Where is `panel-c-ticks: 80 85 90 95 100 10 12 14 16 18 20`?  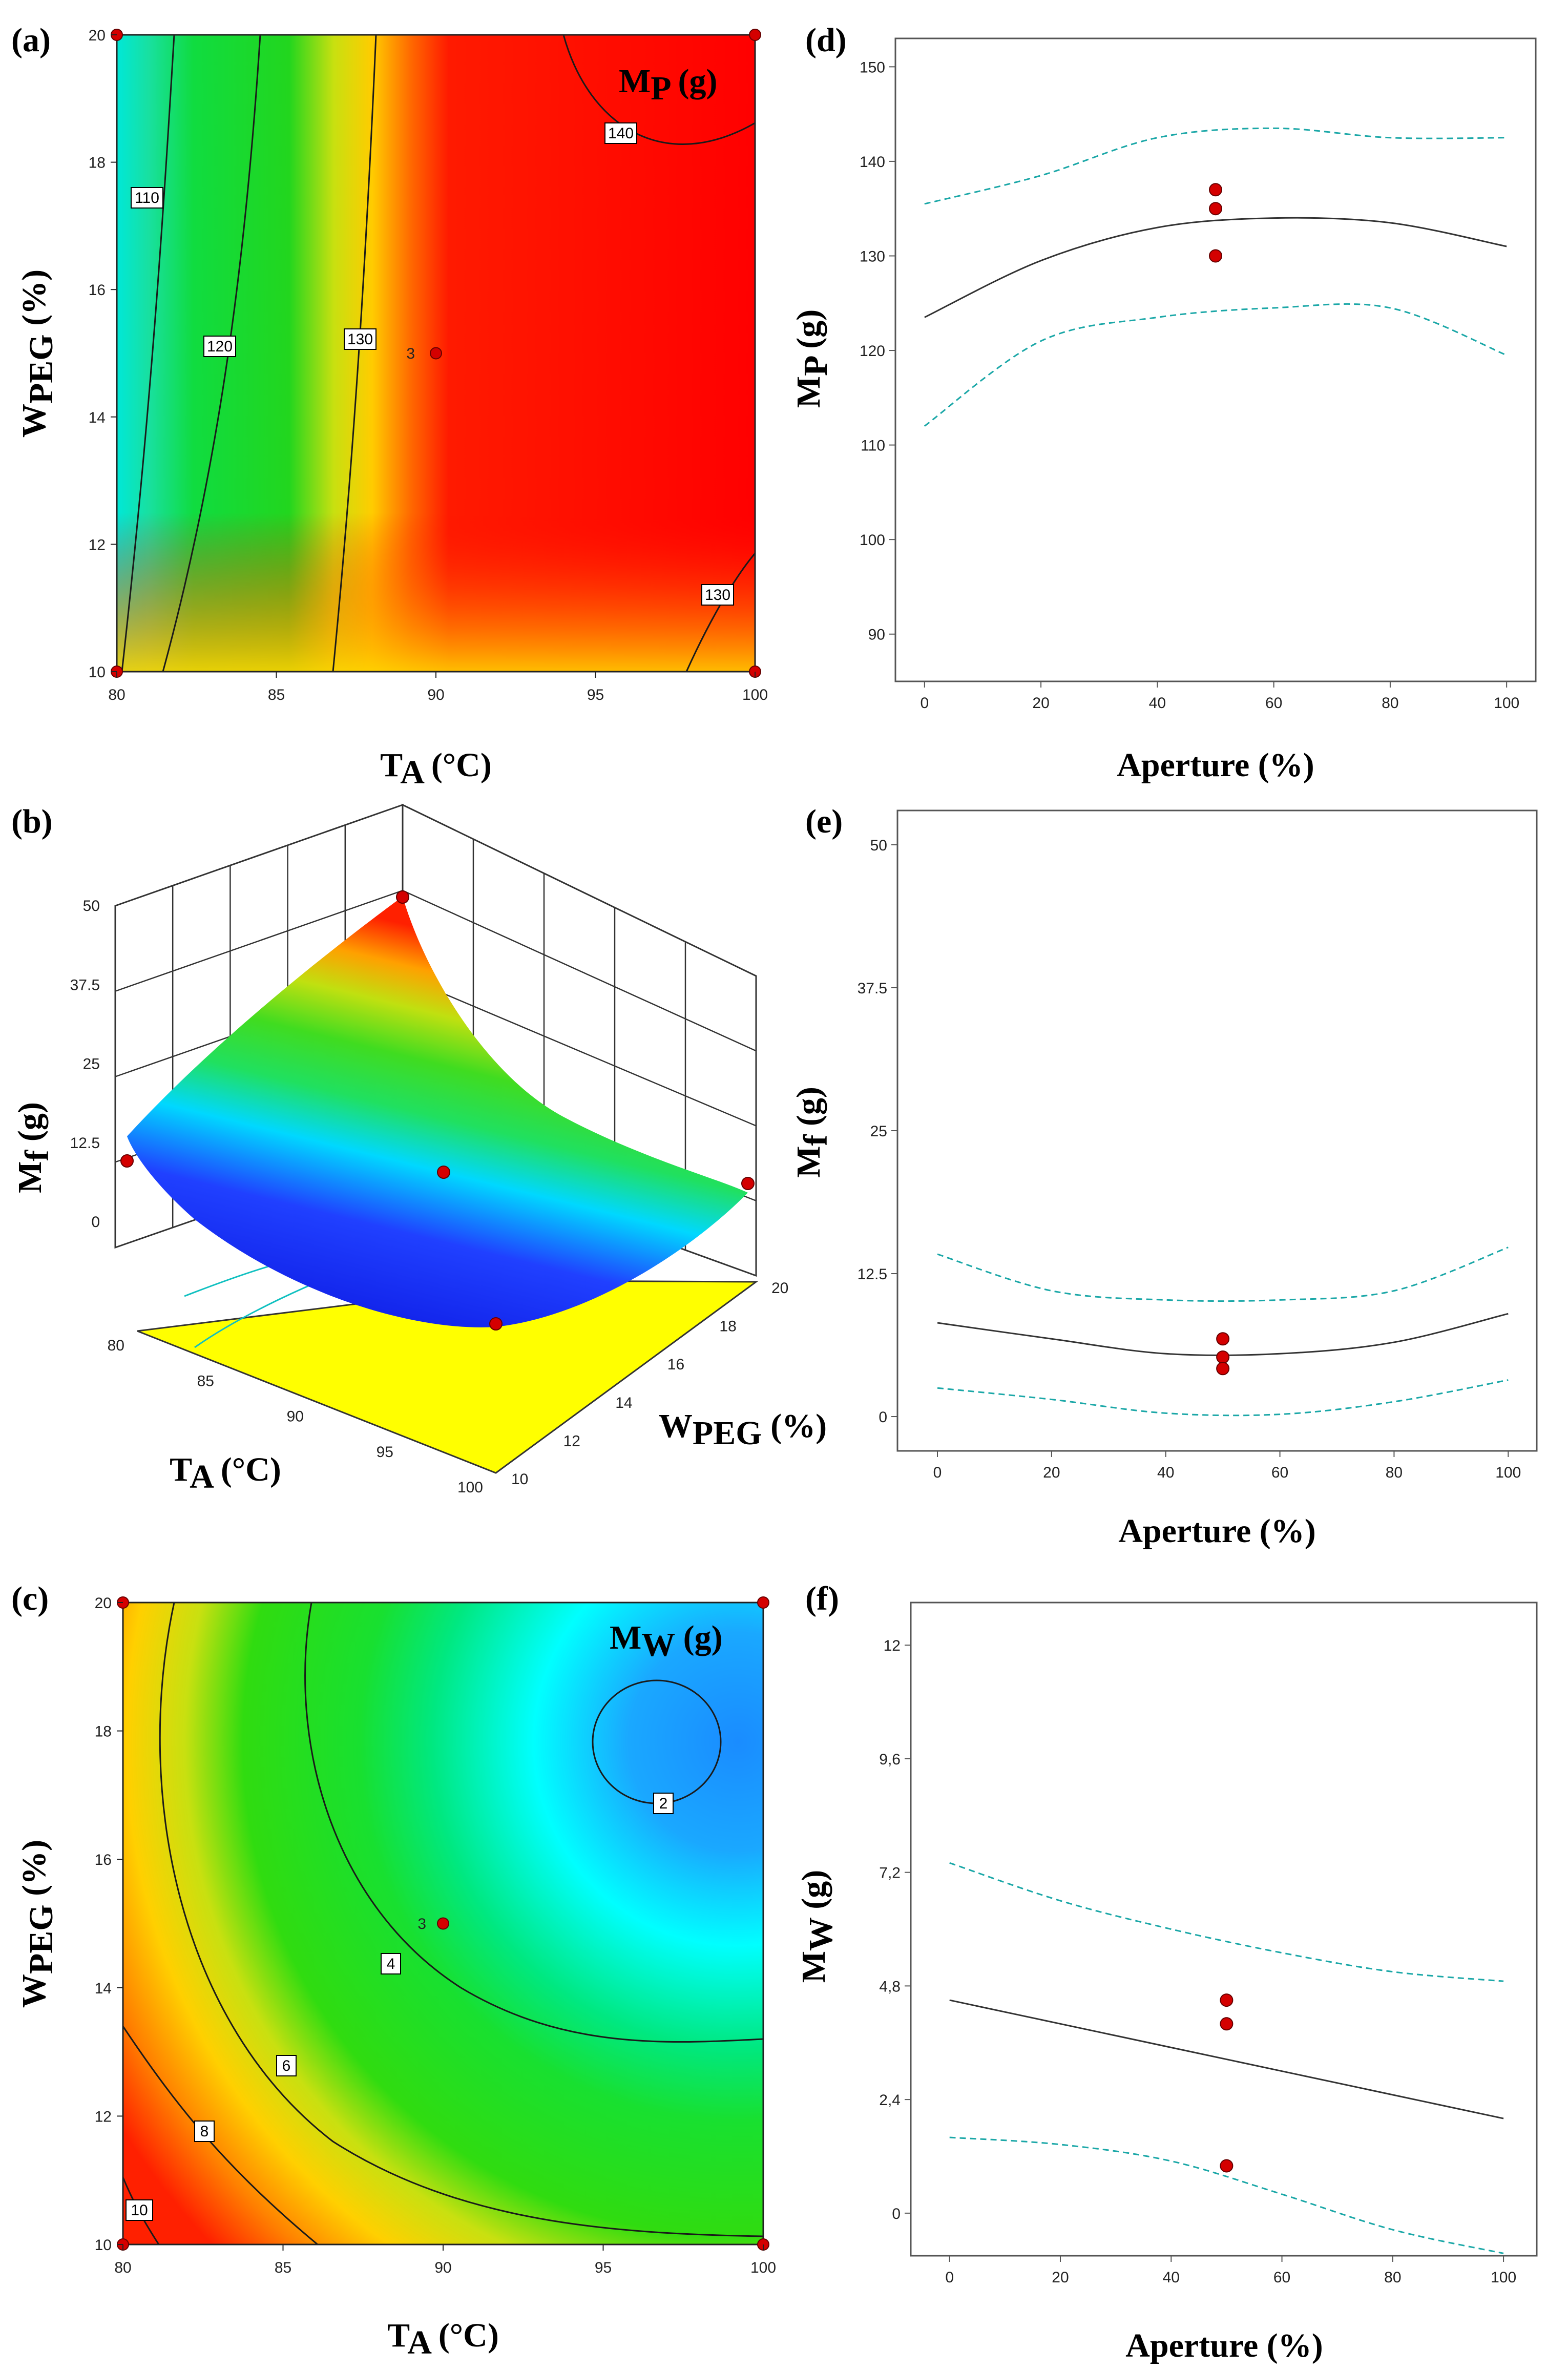 panel-c-ticks: 80 85 90 95 100 10 12 14 16 18 20 is located at coordinates (435, 1935).